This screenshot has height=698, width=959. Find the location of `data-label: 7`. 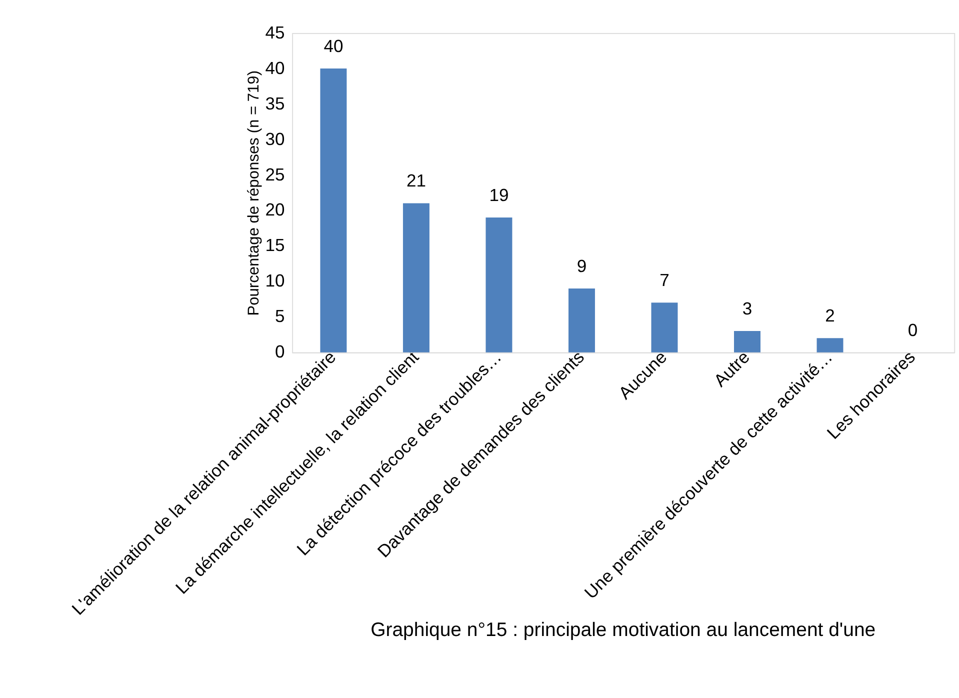

data-label: 7 is located at coordinates (665, 280).